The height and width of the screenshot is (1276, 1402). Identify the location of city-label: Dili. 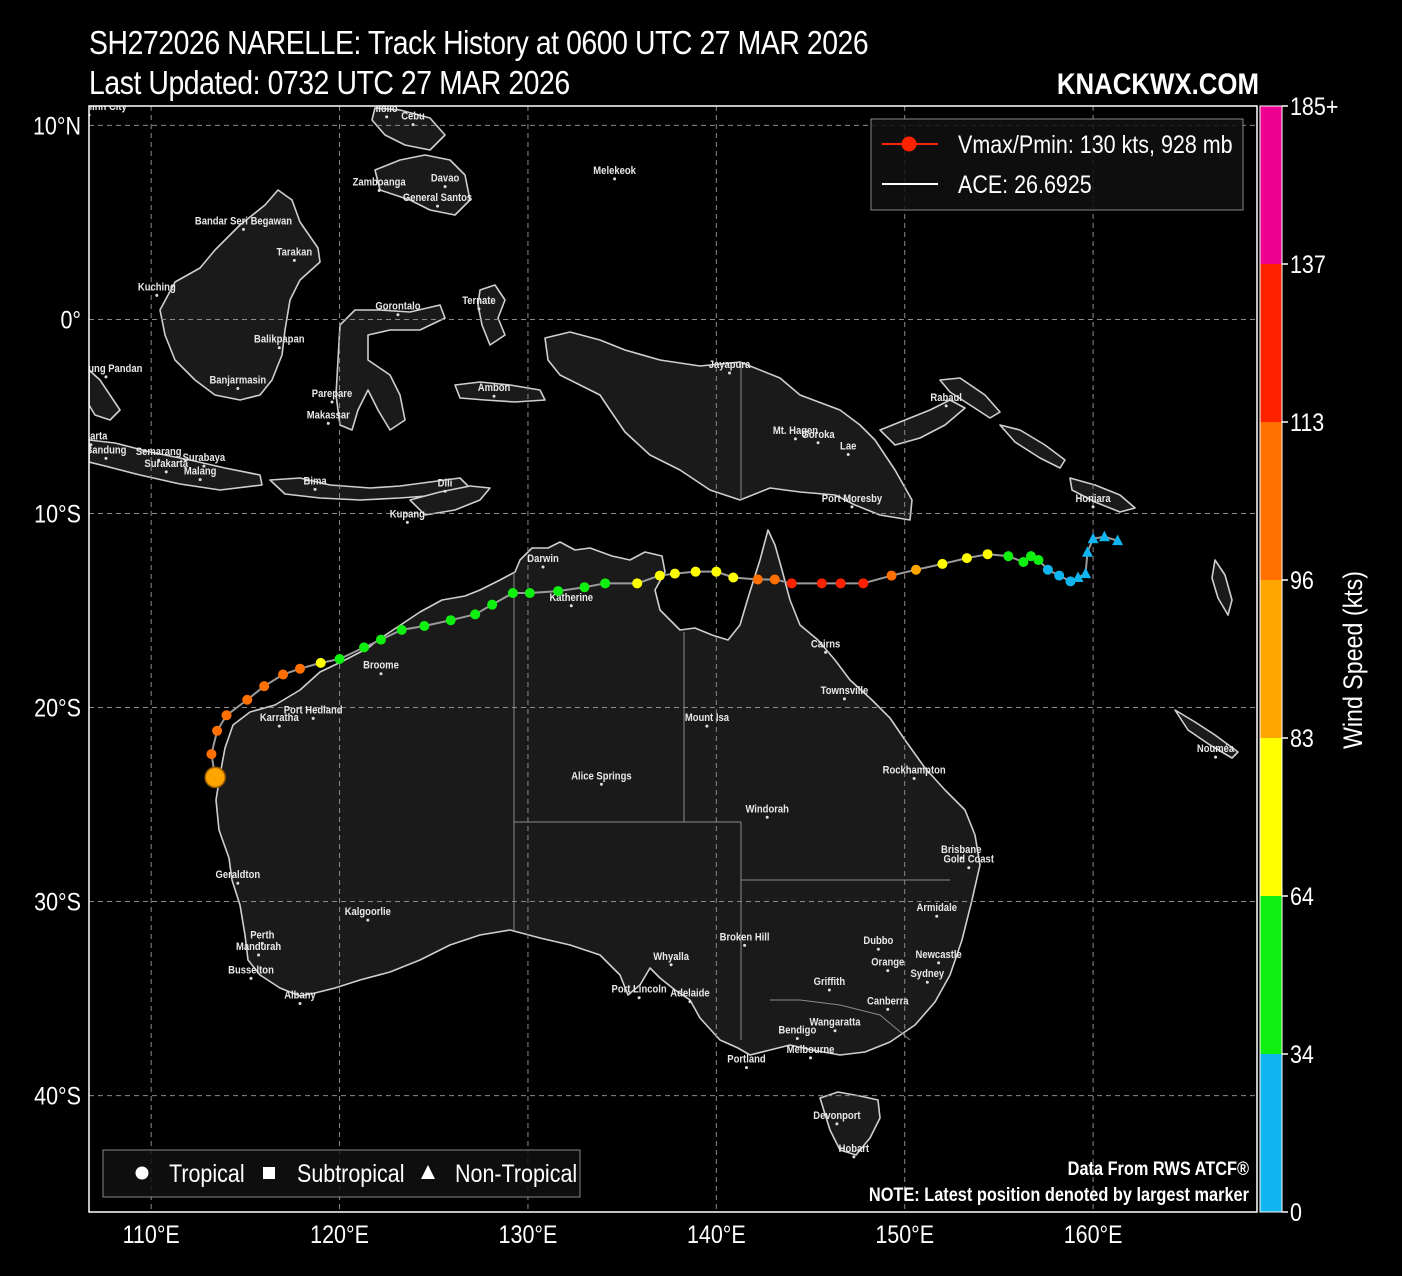
(445, 484).